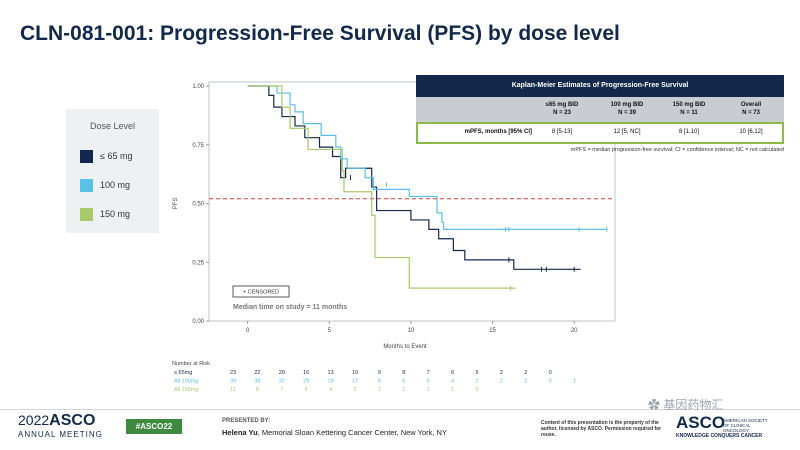 The image size is (800, 450). What do you see at coordinates (331, 373) in the screenshot?
I see `risk-count: 13` at bounding box center [331, 373].